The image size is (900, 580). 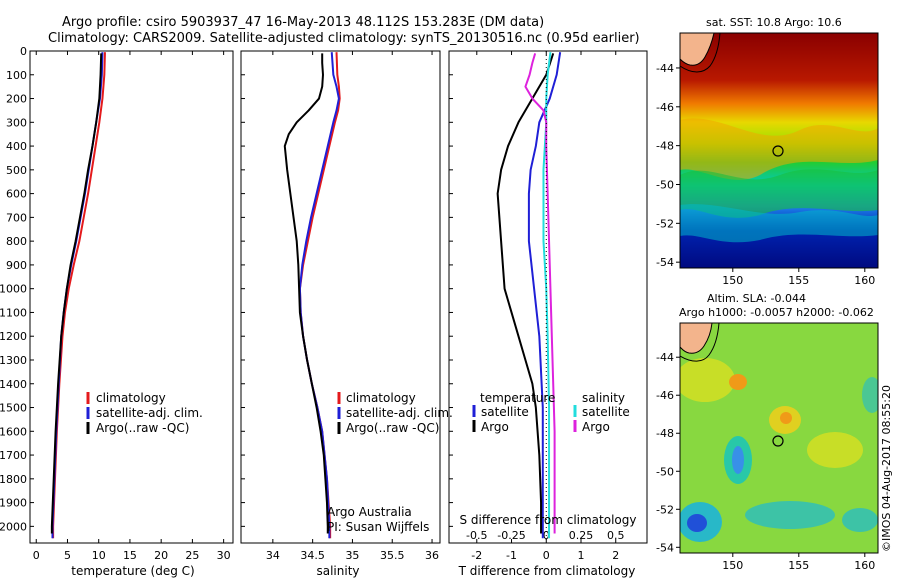 I want to click on salinity-xlabel: salinity, so click(x=337, y=571).